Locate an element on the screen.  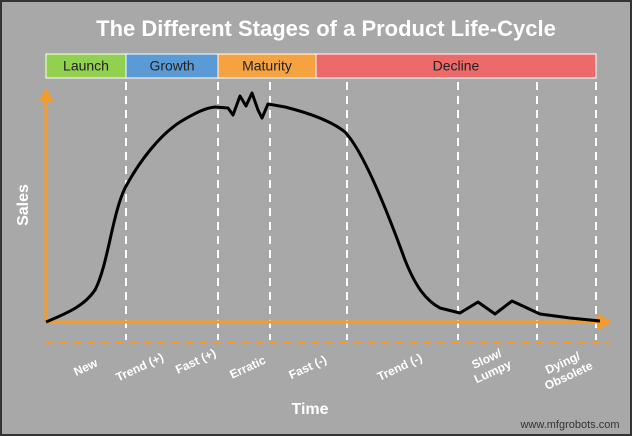
stage-label: Growth is located at coordinates (171, 66).